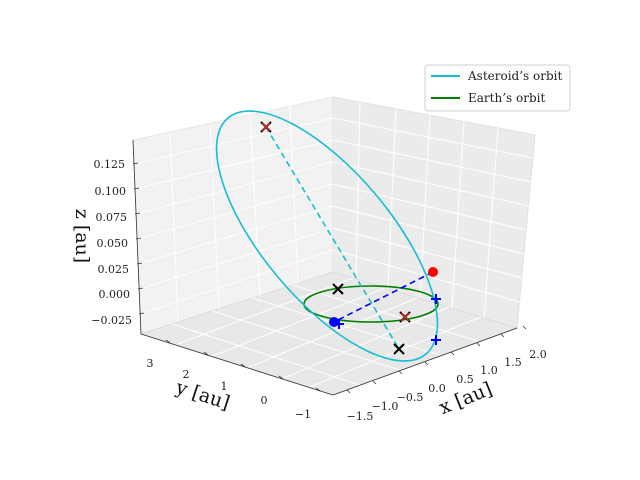 The width and height of the screenshot is (640, 480). I want to click on z-tick-marks, so click(138, 238).